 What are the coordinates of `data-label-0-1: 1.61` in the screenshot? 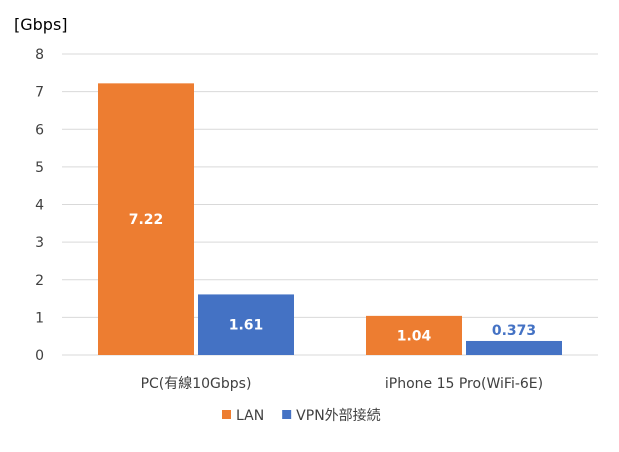 It's located at (246, 326).